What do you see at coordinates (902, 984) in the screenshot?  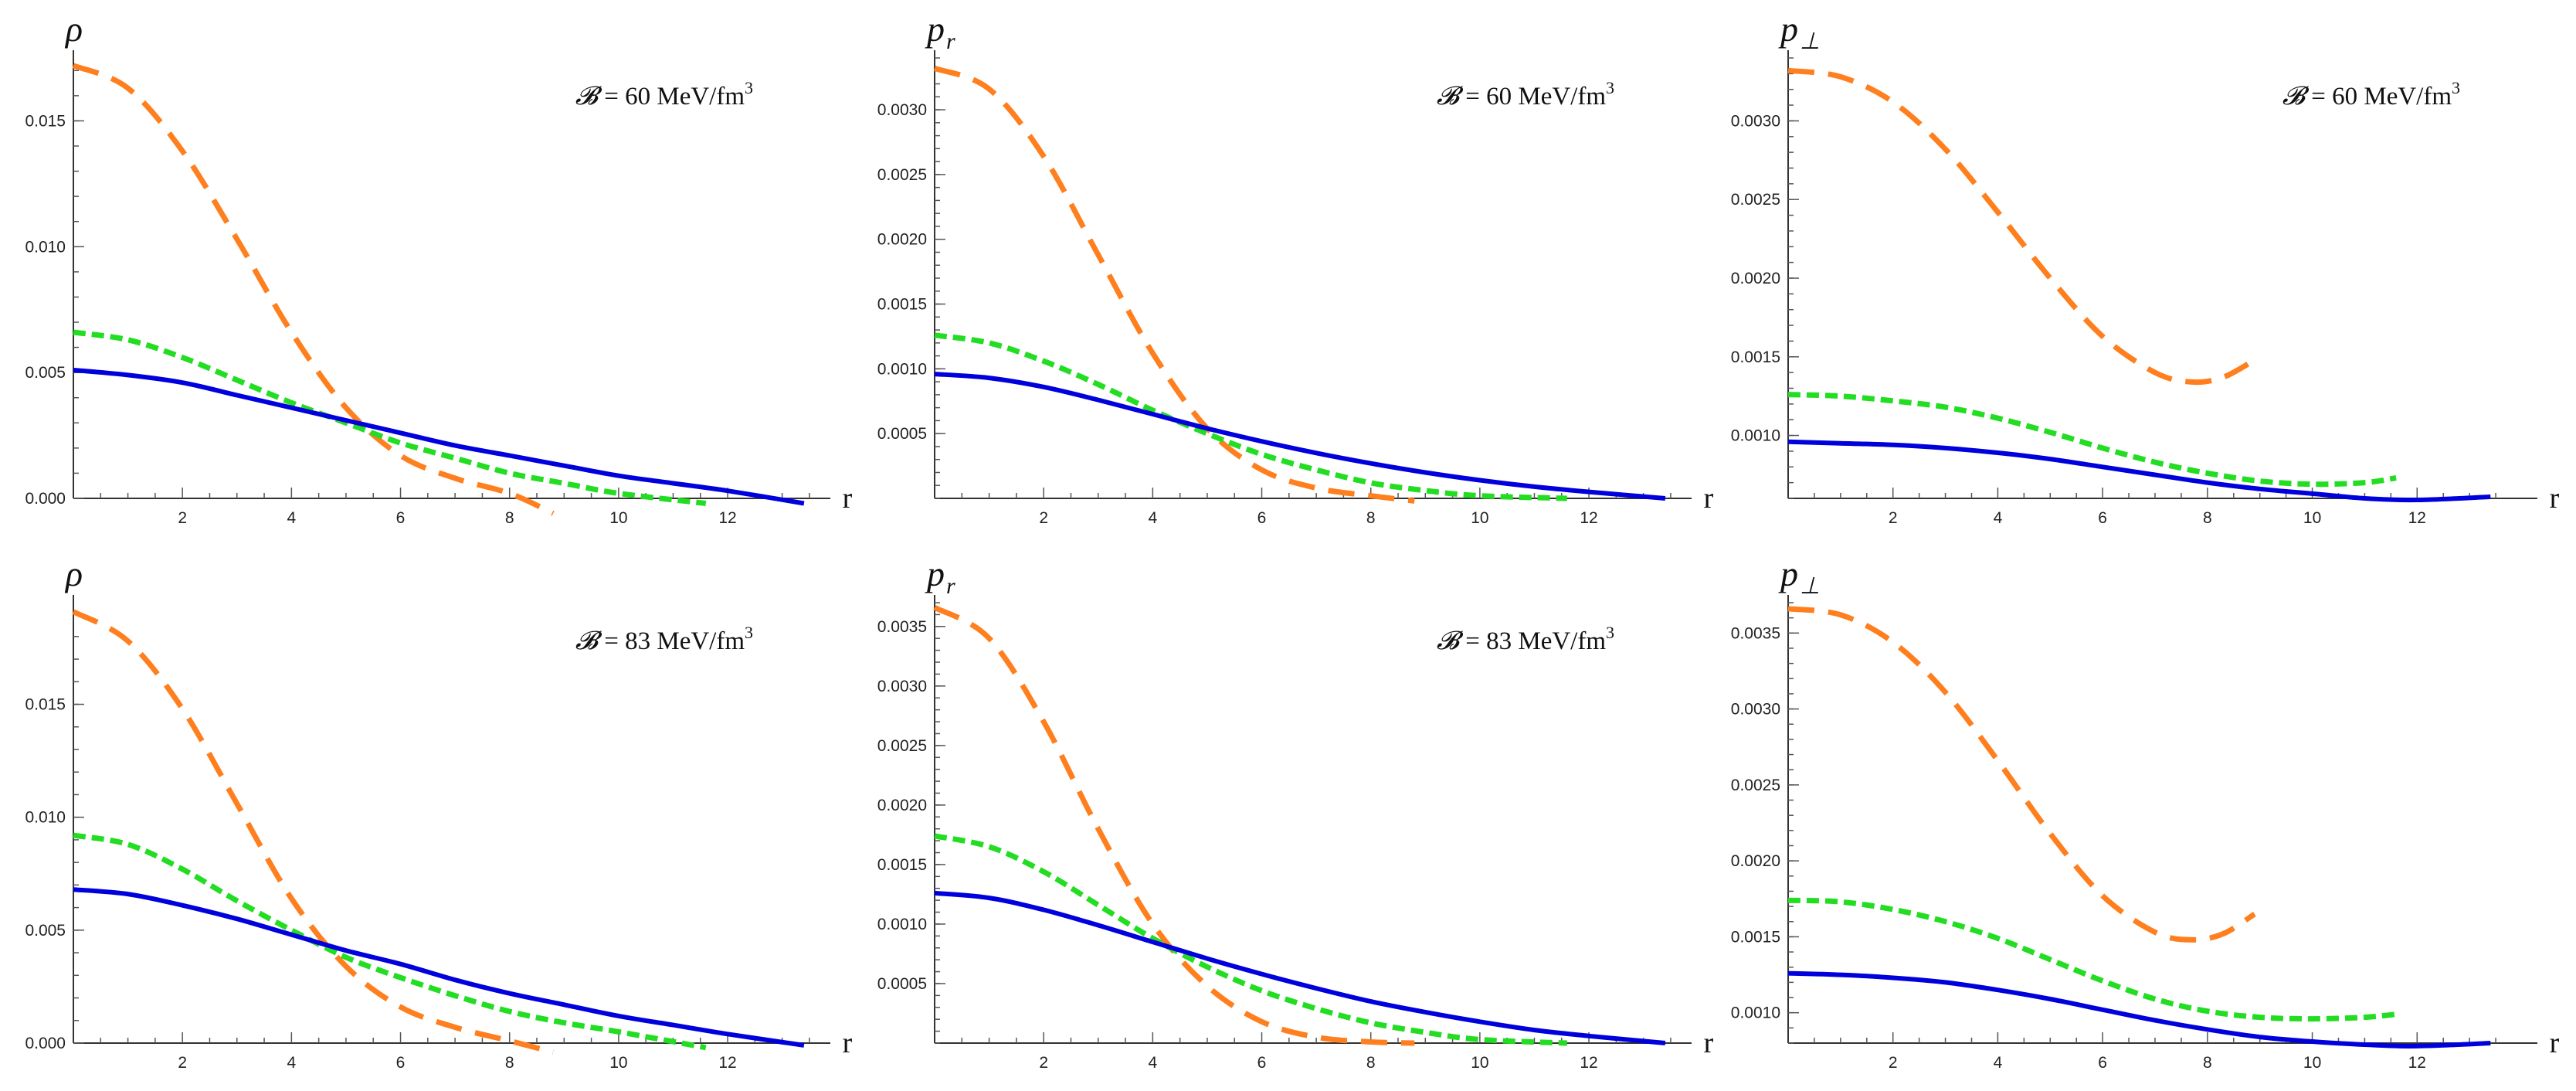 I see `y-tick-label: 0.0005` at bounding box center [902, 984].